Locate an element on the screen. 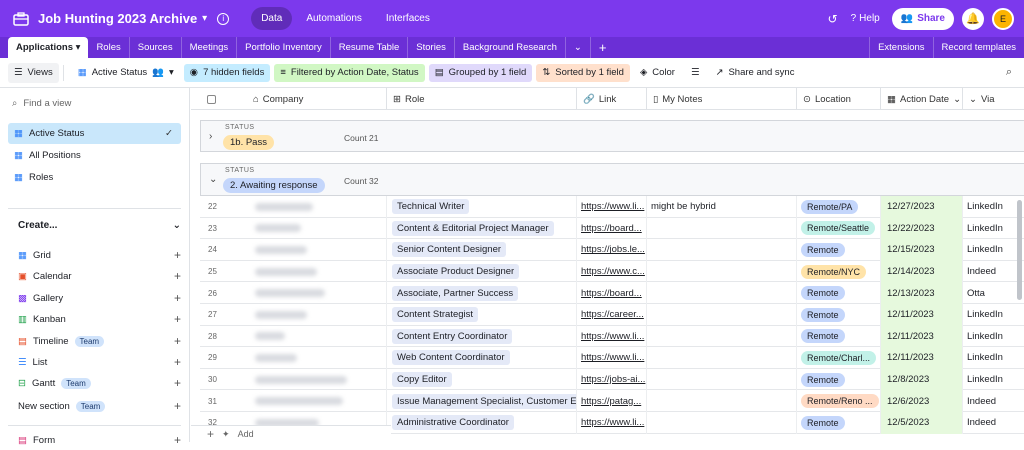 This screenshot has width=1024, height=450. action-date-cell: 12/27/2023 is located at coordinates (922, 207).